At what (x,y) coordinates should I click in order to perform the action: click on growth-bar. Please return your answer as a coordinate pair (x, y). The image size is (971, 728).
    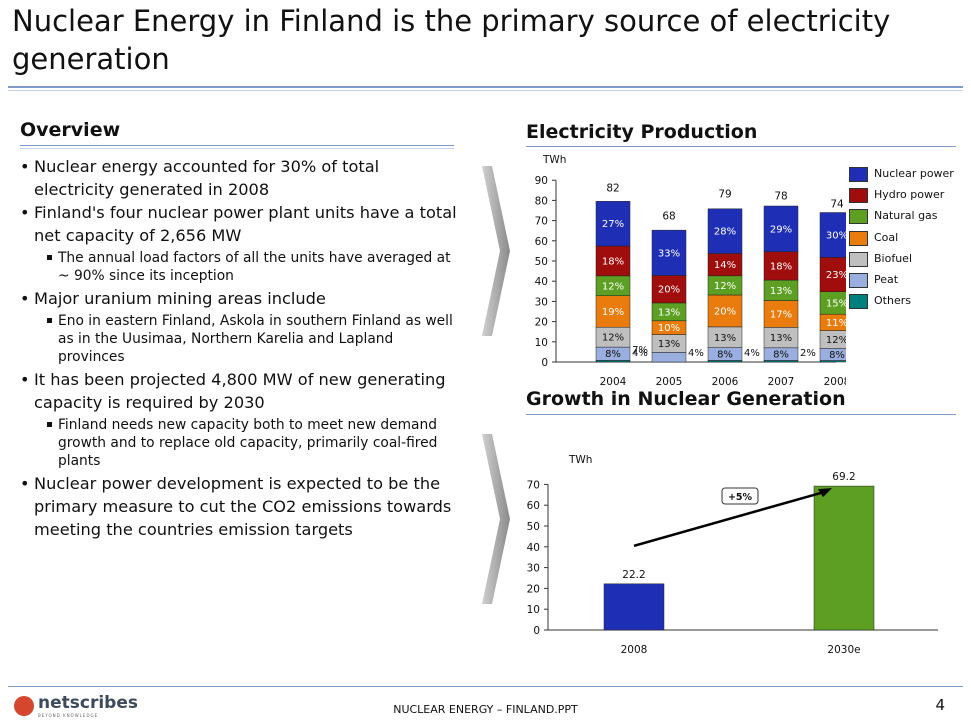
    Looking at the image, I should click on (844, 558).